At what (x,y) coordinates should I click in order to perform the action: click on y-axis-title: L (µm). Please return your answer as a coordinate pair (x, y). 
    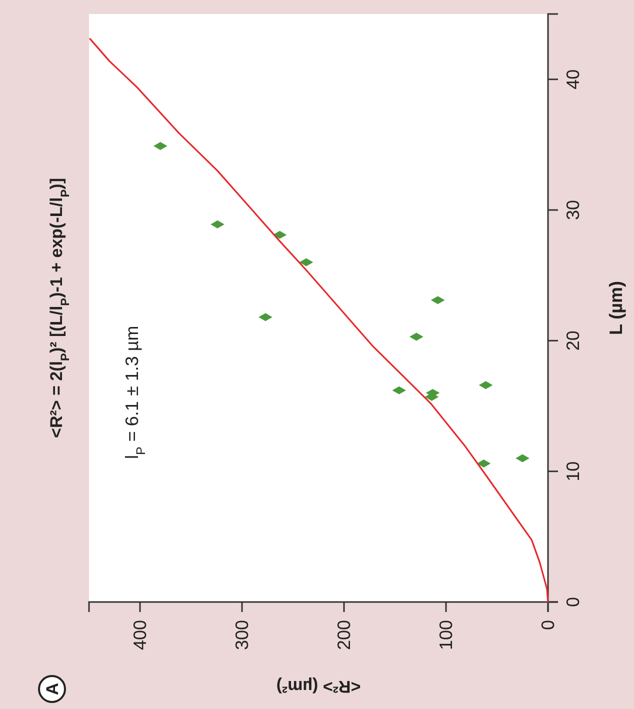
    Looking at the image, I should click on (616, 308).